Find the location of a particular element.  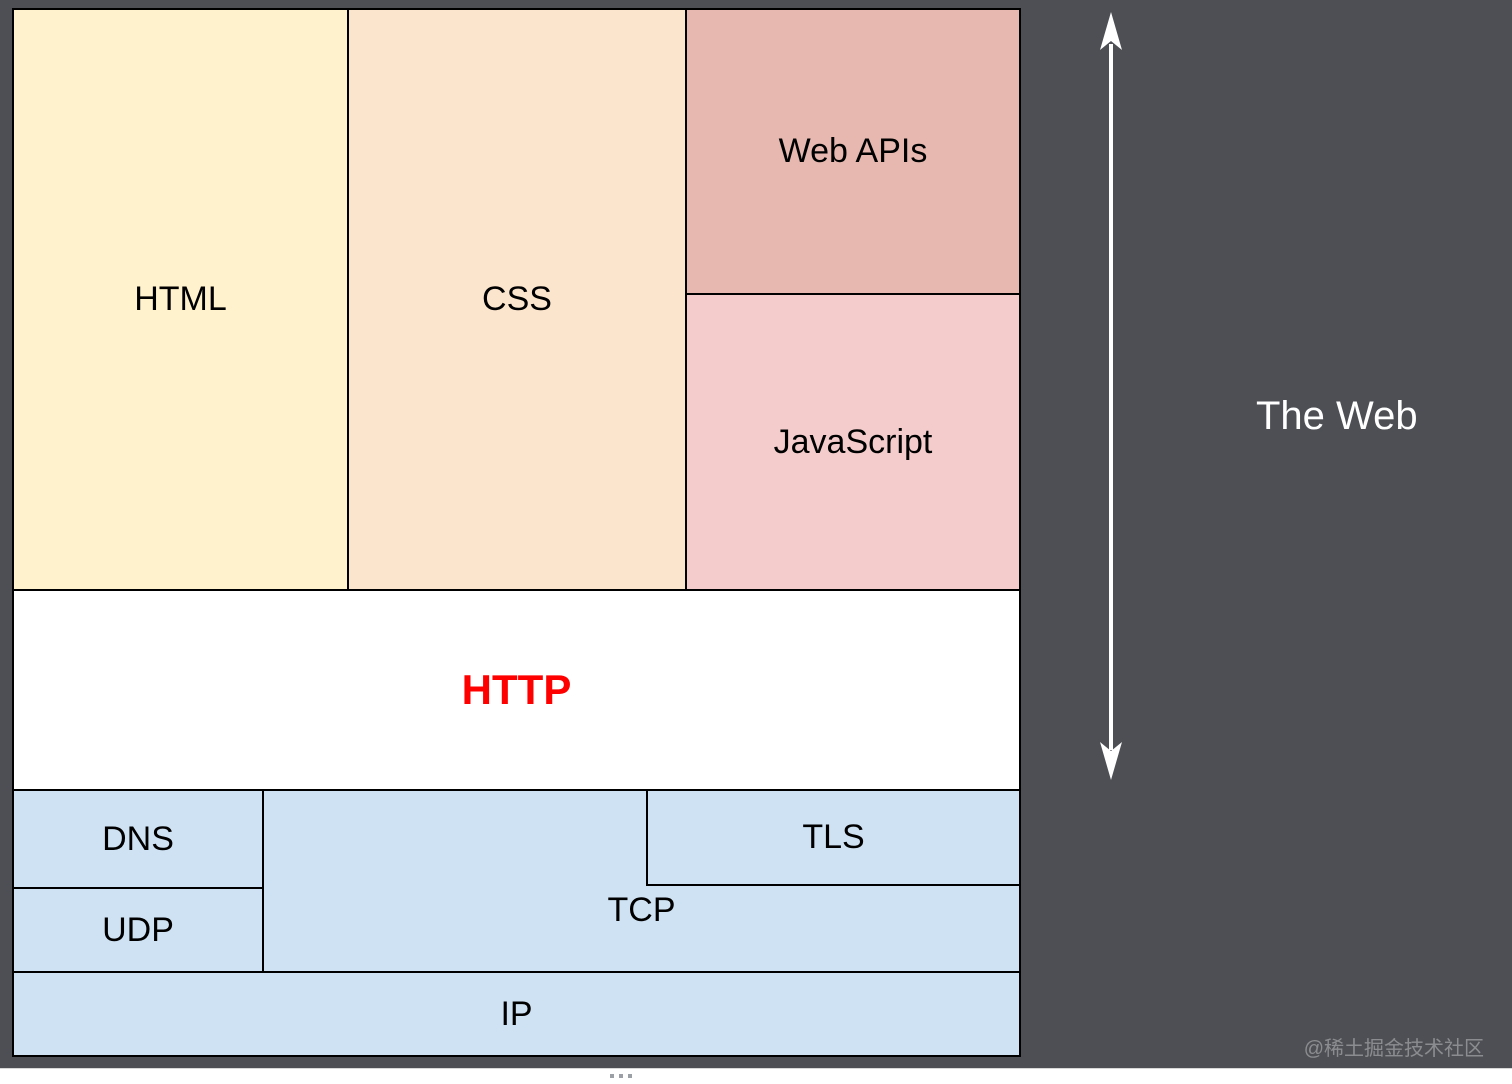

vertical-double-arrow-icon is located at coordinates (1111, 396).